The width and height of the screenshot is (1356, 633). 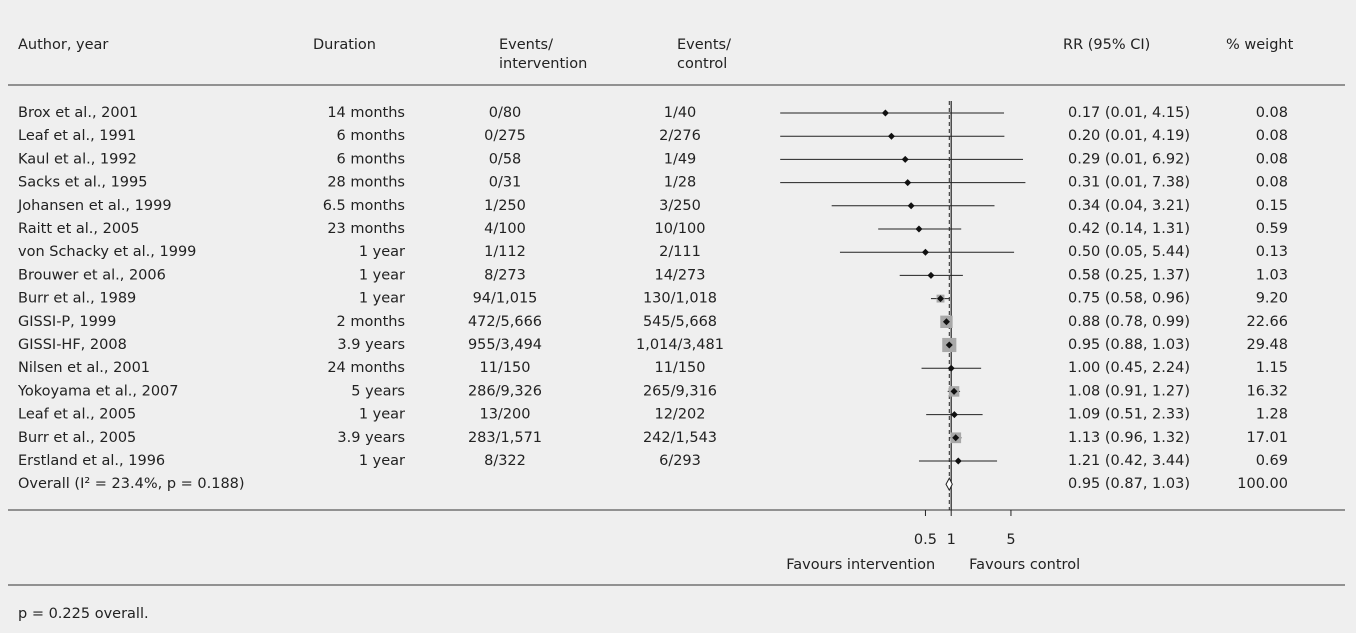 I want to click on cell-rr: 0.50 (0.05, 5.44), so click(x=1129, y=252).